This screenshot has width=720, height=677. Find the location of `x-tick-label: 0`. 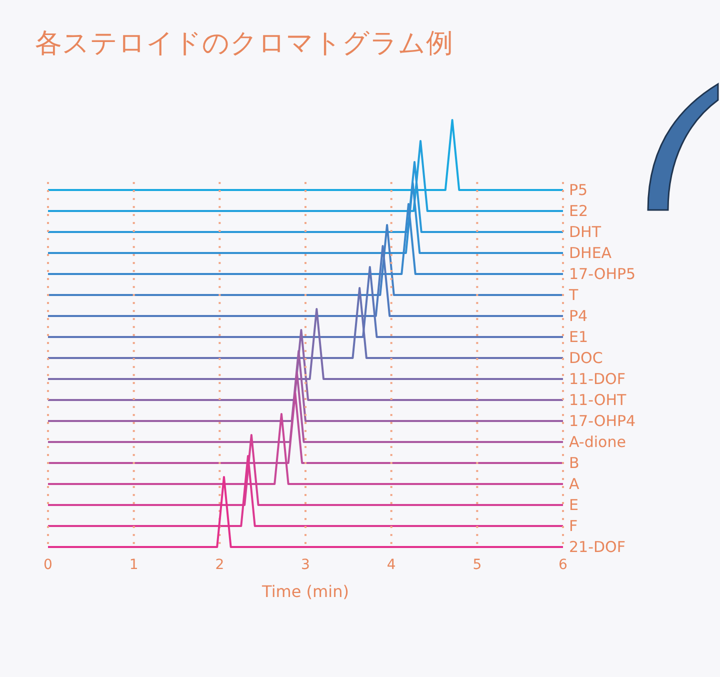

x-tick-label: 0 is located at coordinates (48, 565).